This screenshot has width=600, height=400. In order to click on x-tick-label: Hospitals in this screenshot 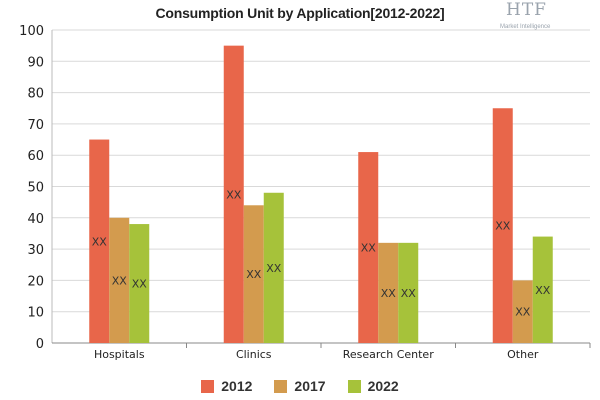, I will do `click(119, 354)`.